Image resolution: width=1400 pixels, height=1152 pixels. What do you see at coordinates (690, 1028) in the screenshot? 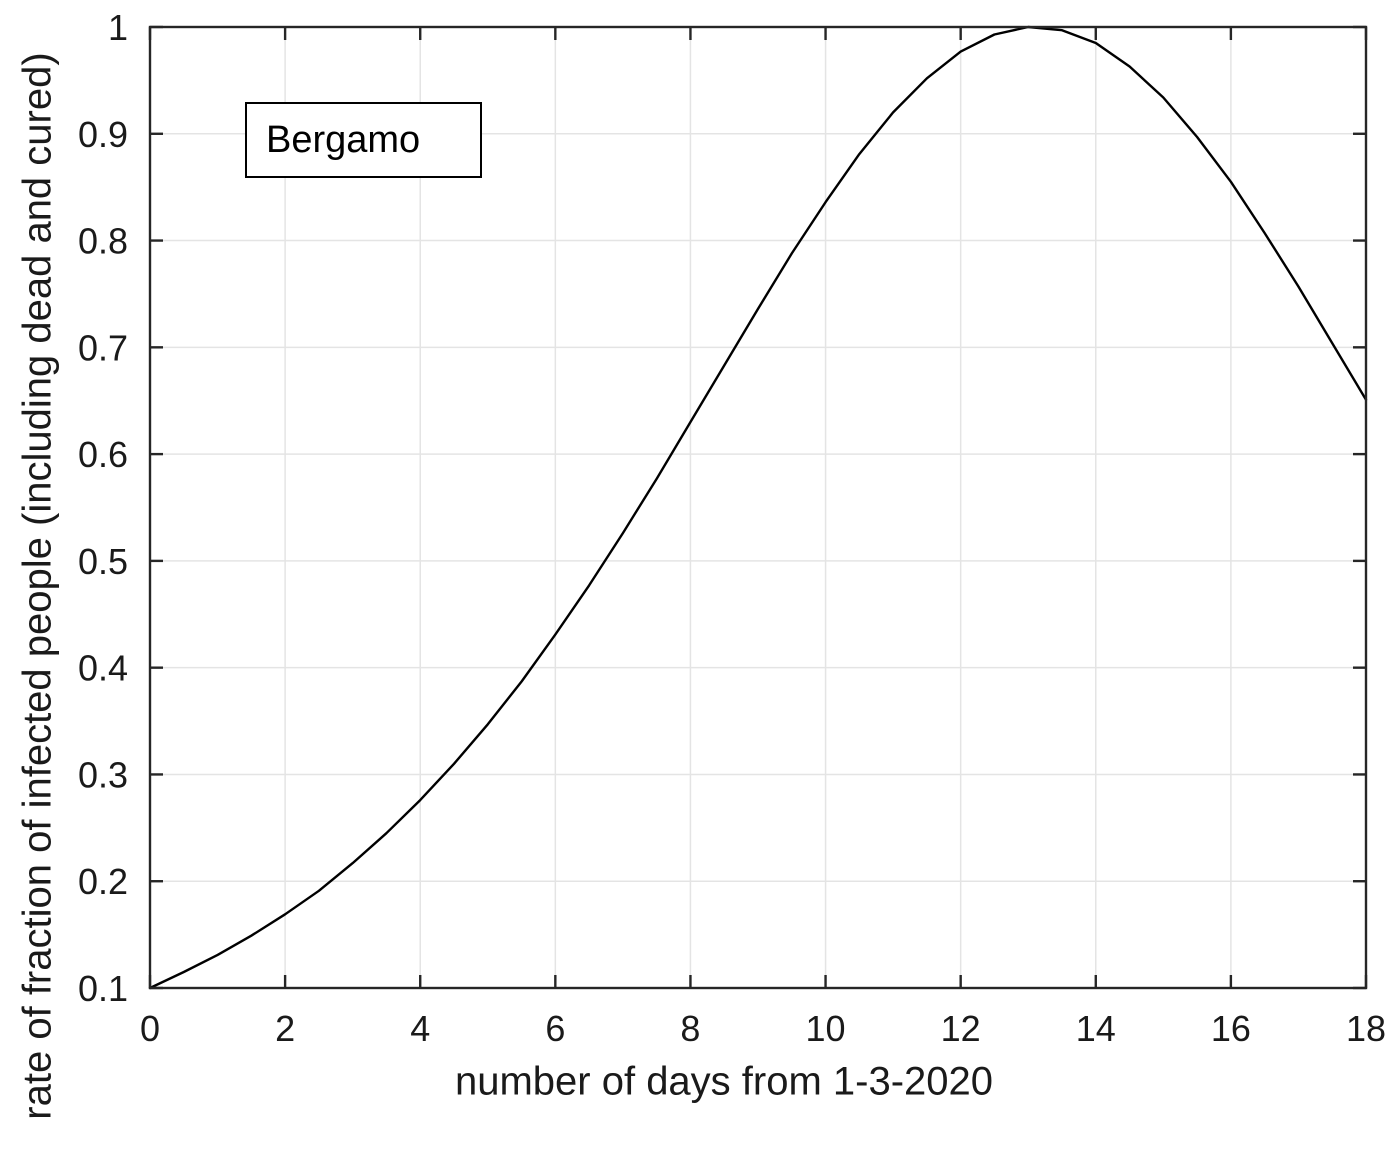
I see `x-tick-label: 8` at bounding box center [690, 1028].